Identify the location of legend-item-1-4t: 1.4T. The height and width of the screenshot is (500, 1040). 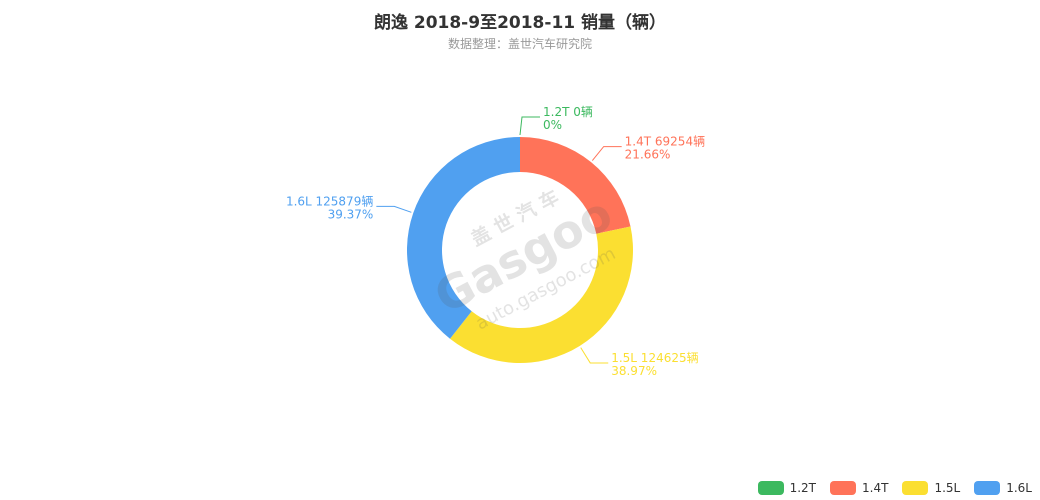
(859, 488).